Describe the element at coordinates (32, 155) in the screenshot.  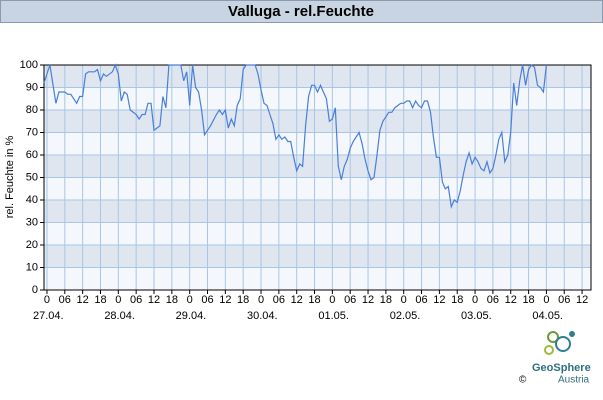
I see `y-tick-label: 60` at that location.